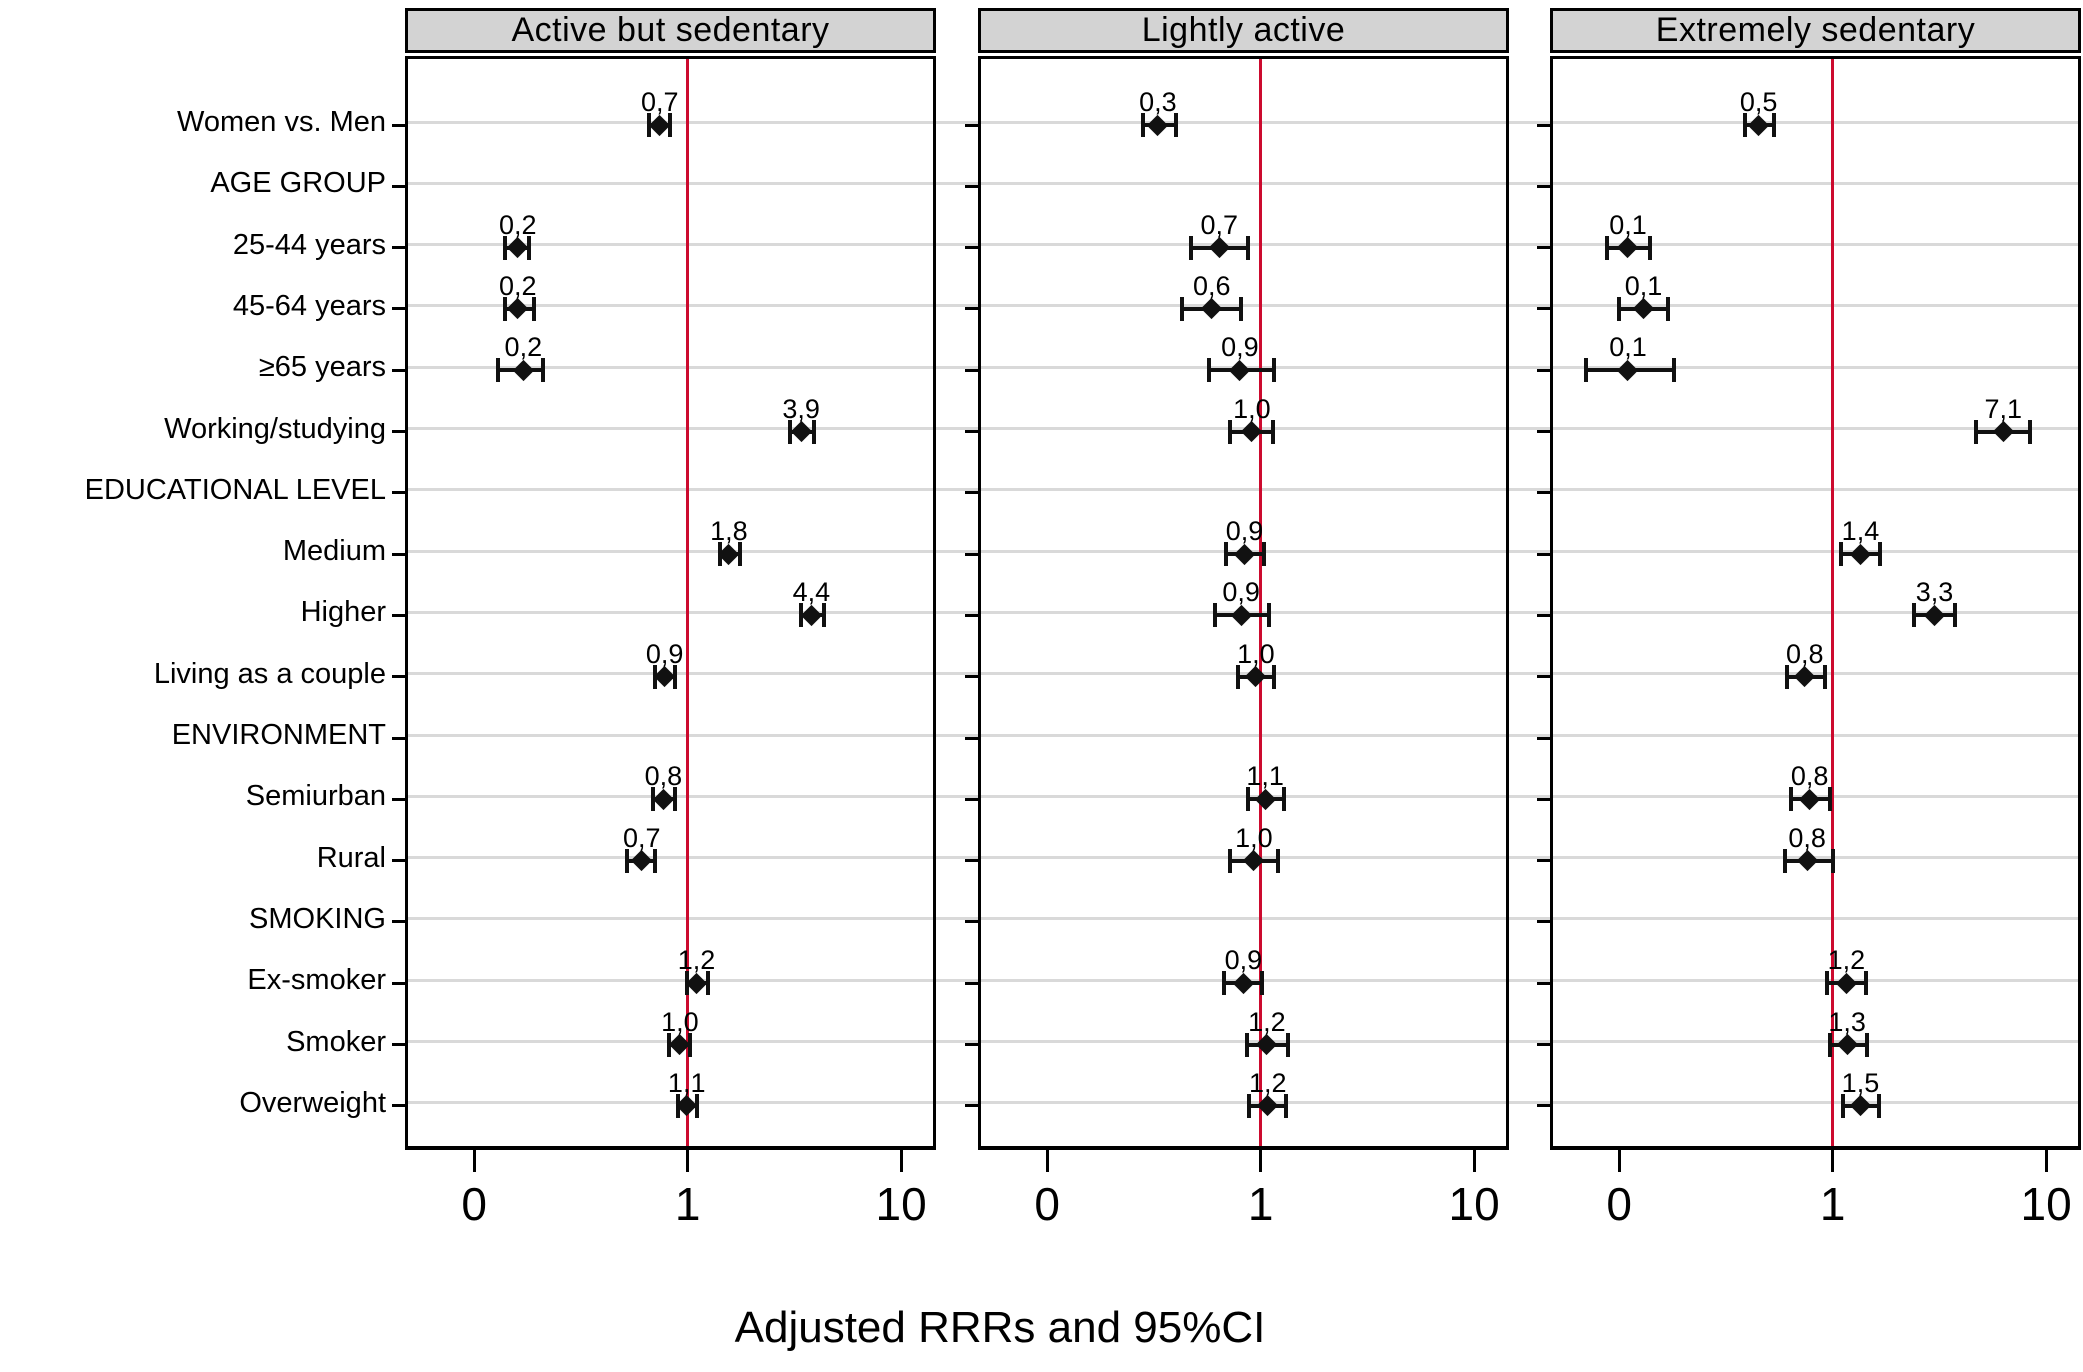  What do you see at coordinates (1860, 1082) in the screenshot?
I see `point-value-label: 1,5` at bounding box center [1860, 1082].